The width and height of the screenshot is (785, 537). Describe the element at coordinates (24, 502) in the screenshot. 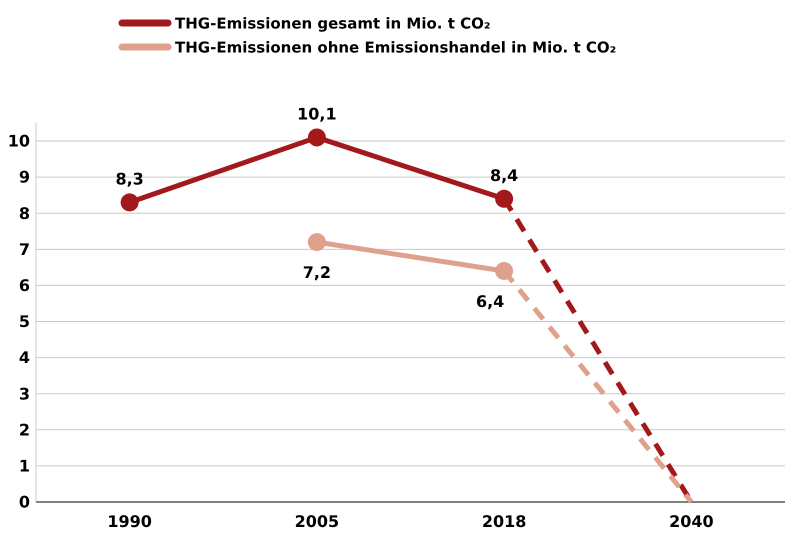

I see `y-tick-label: 0` at that location.